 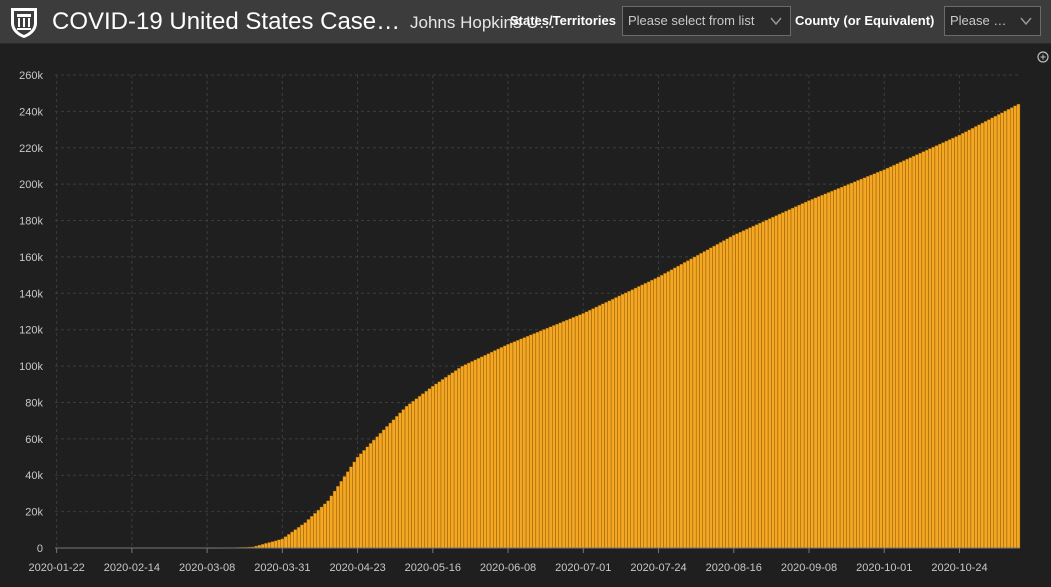 I want to click on expand-chart-icon, so click(x=1043, y=57).